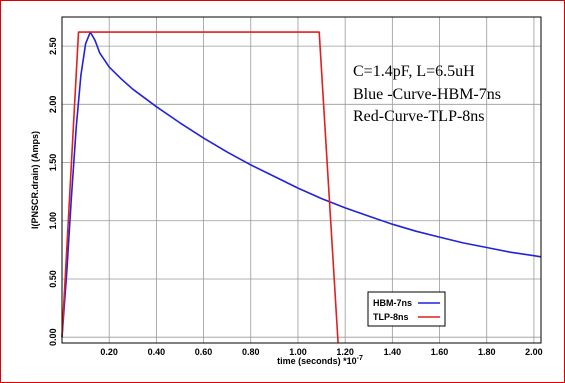  I want to click on legend-label-tlp: TLP-8ns, so click(391, 317).